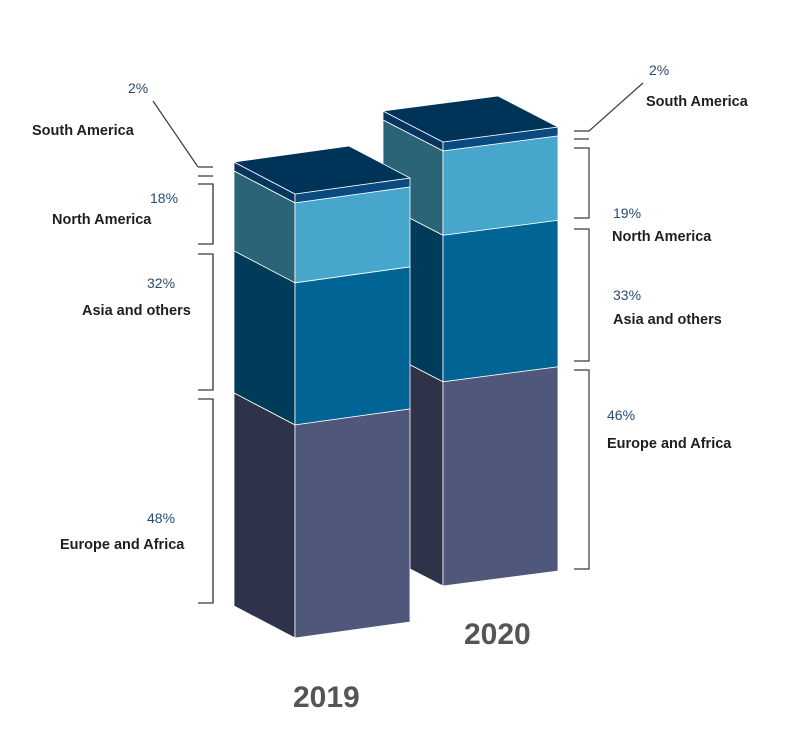 This screenshot has width=794, height=751. What do you see at coordinates (500, 185) in the screenshot?
I see `bar-front-2020-north-america` at bounding box center [500, 185].